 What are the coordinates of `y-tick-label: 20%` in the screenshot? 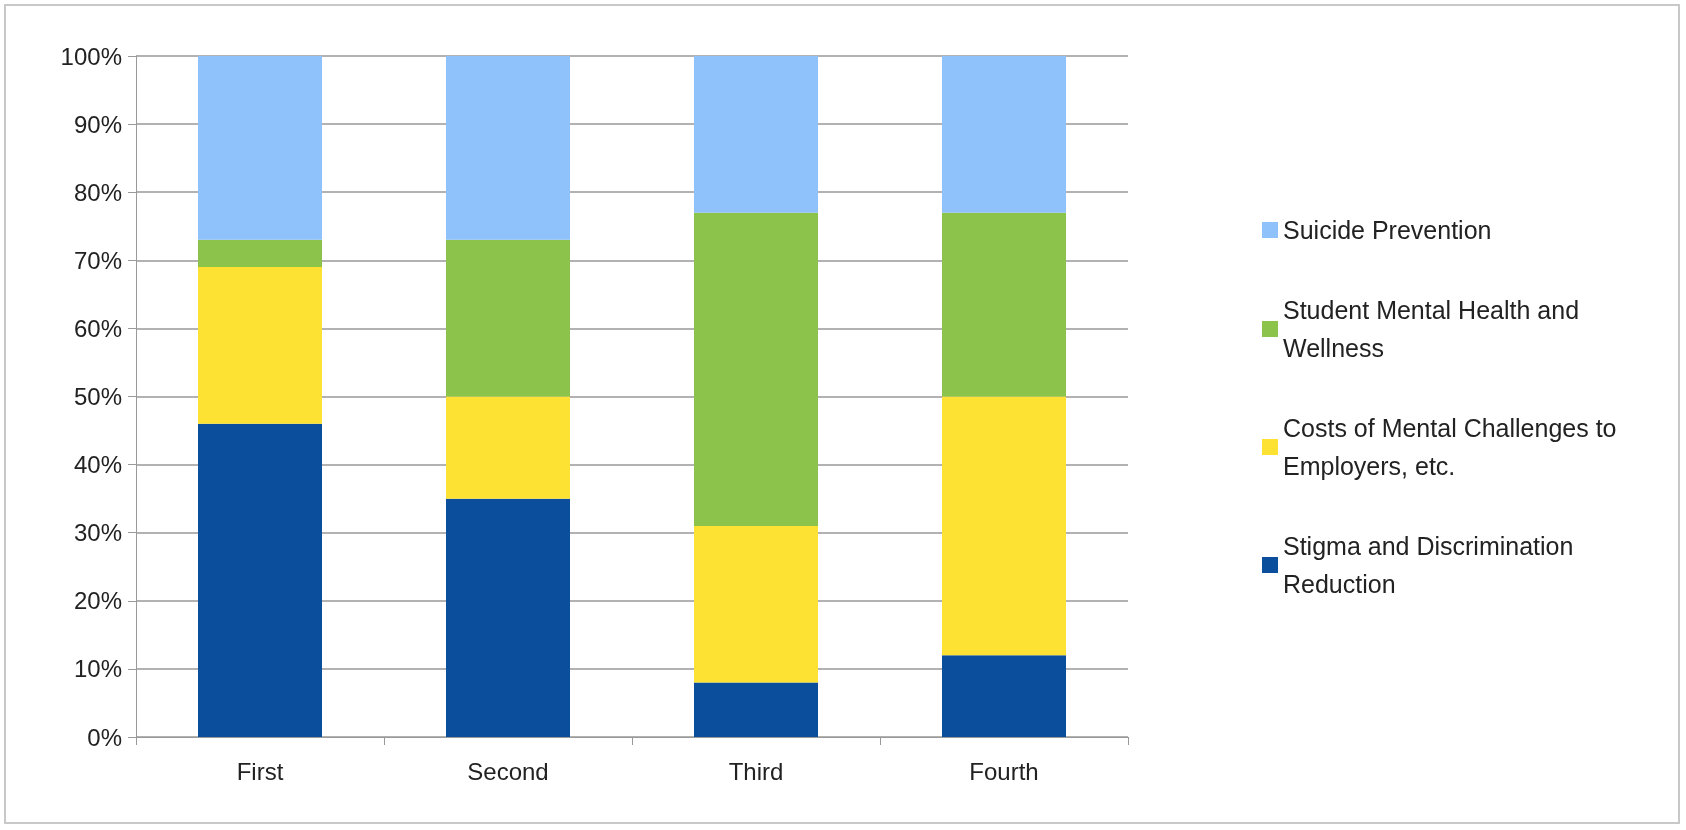 It's located at (97, 601).